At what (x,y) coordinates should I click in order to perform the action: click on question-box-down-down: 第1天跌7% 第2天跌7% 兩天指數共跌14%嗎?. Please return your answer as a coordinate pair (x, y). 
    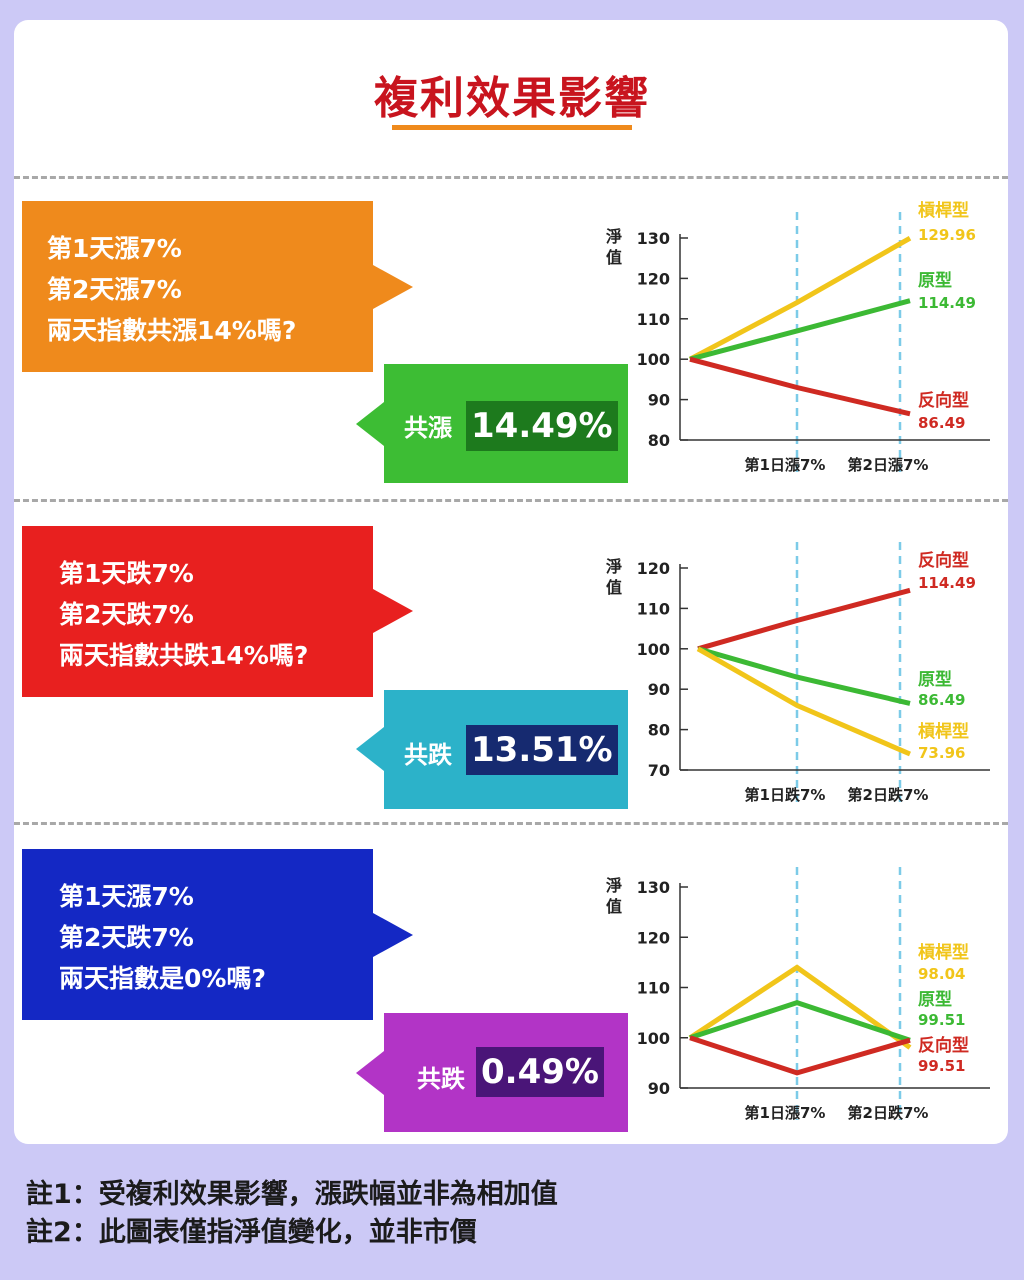
    Looking at the image, I should click on (197, 611).